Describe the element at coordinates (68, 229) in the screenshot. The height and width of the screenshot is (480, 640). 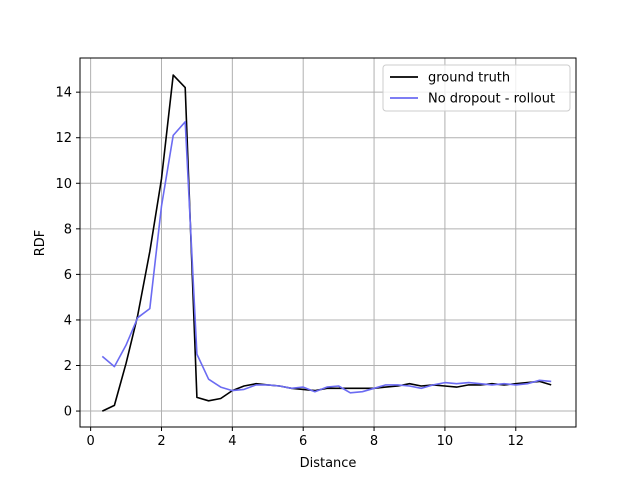
I see `y-tick-label: 8` at that location.